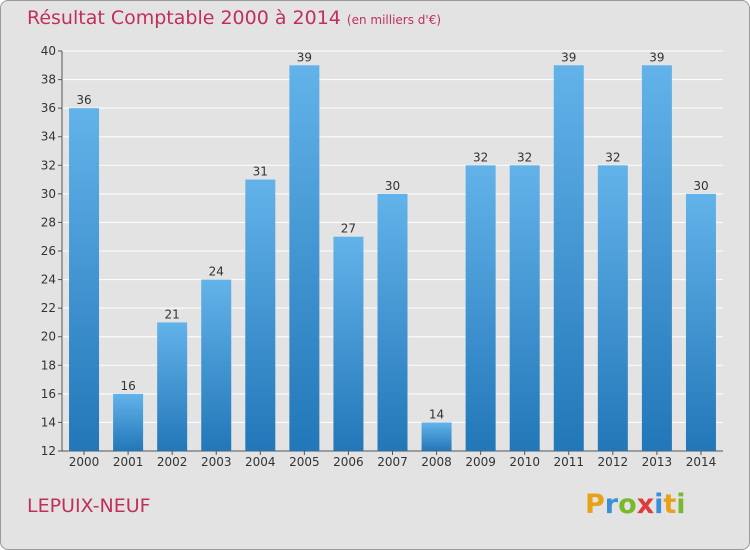 The width and height of the screenshot is (750, 550). I want to click on data-label: 16, so click(127, 386).